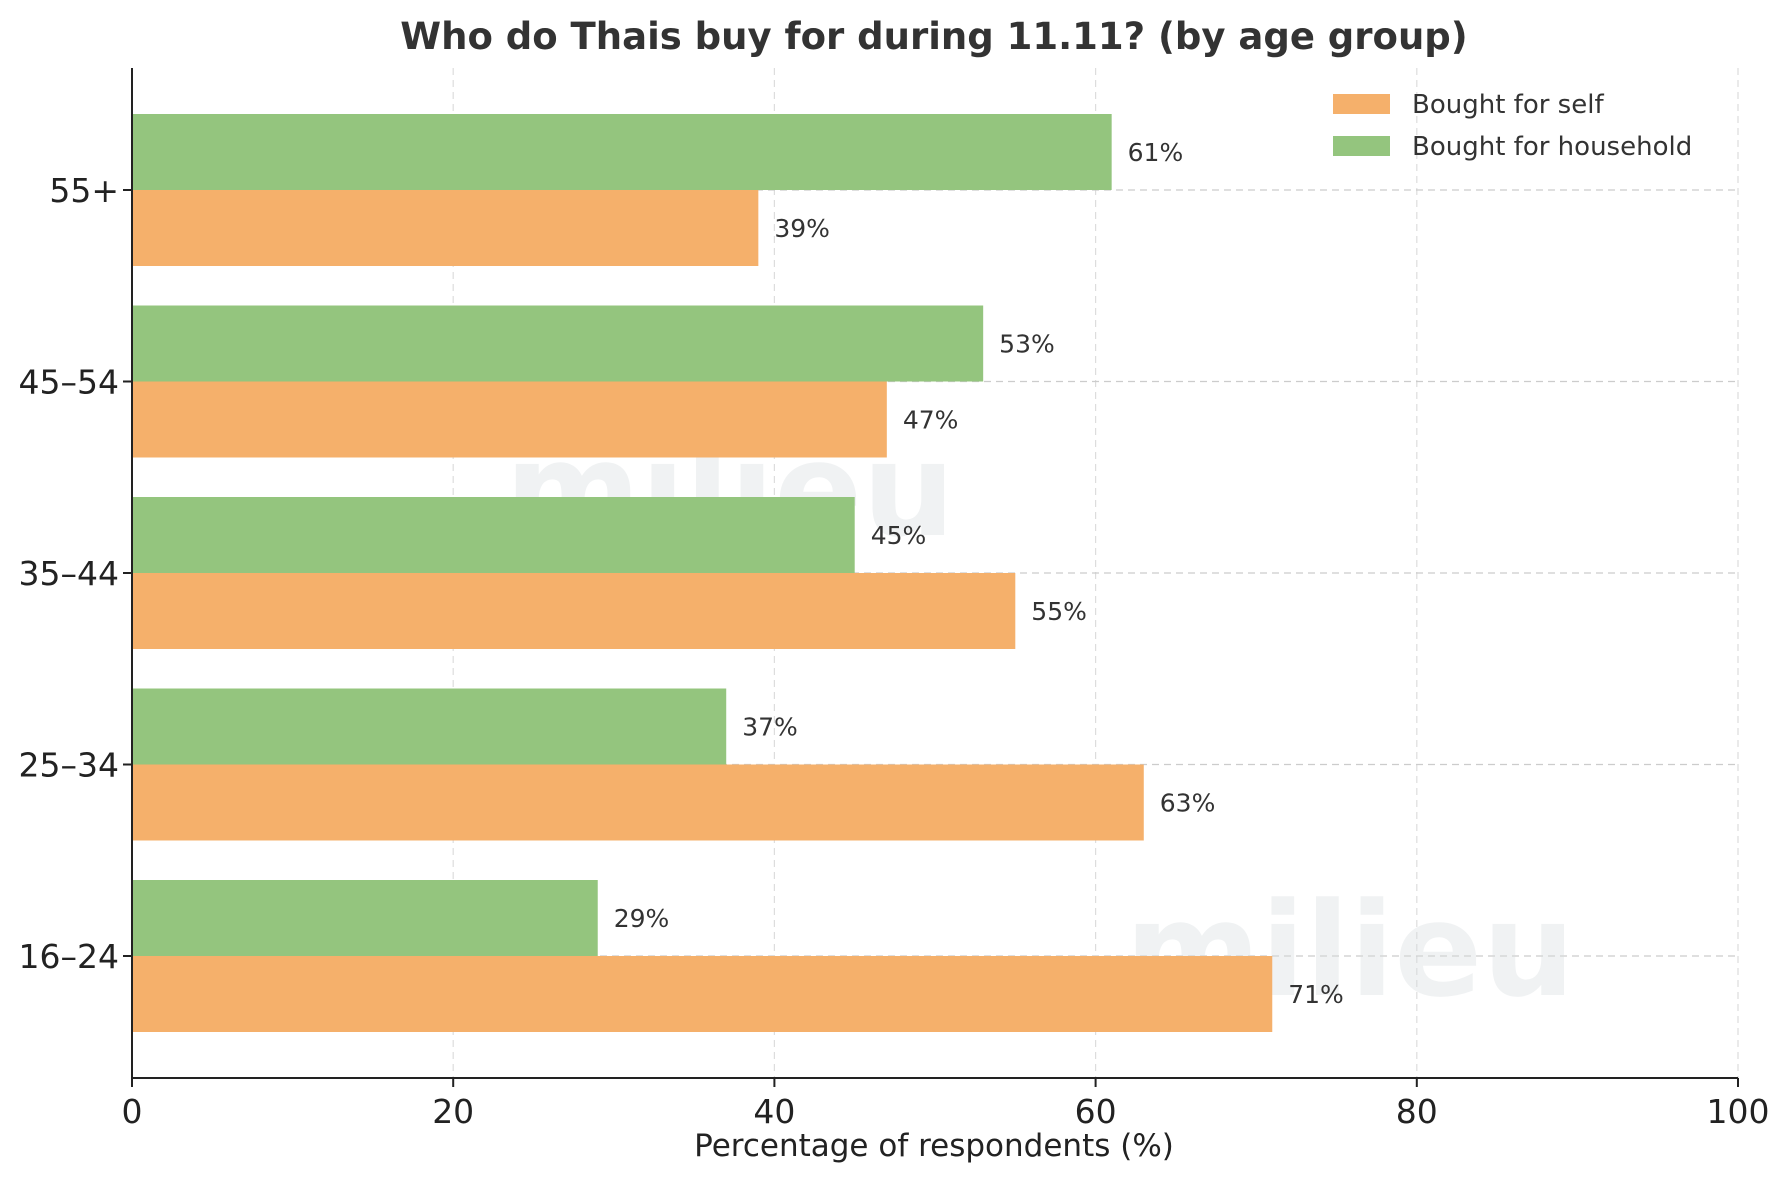  Describe the element at coordinates (931, 420) in the screenshot. I see `data-label-self: 47%` at that location.